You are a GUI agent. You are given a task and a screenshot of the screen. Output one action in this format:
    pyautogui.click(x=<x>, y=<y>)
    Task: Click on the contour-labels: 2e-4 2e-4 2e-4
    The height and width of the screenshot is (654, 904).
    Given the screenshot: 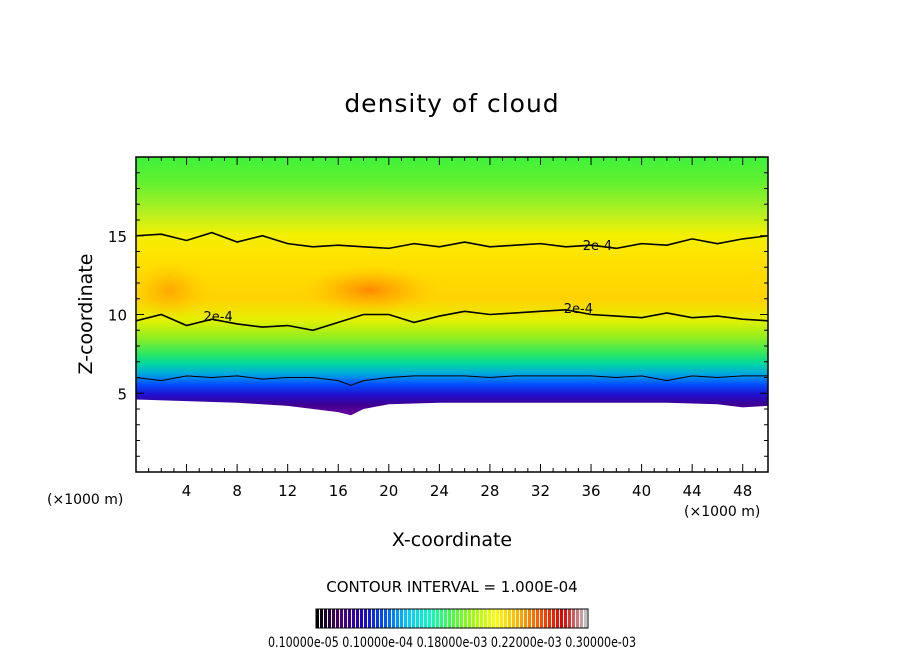 What is the action you would take?
    pyautogui.click(x=408, y=282)
    